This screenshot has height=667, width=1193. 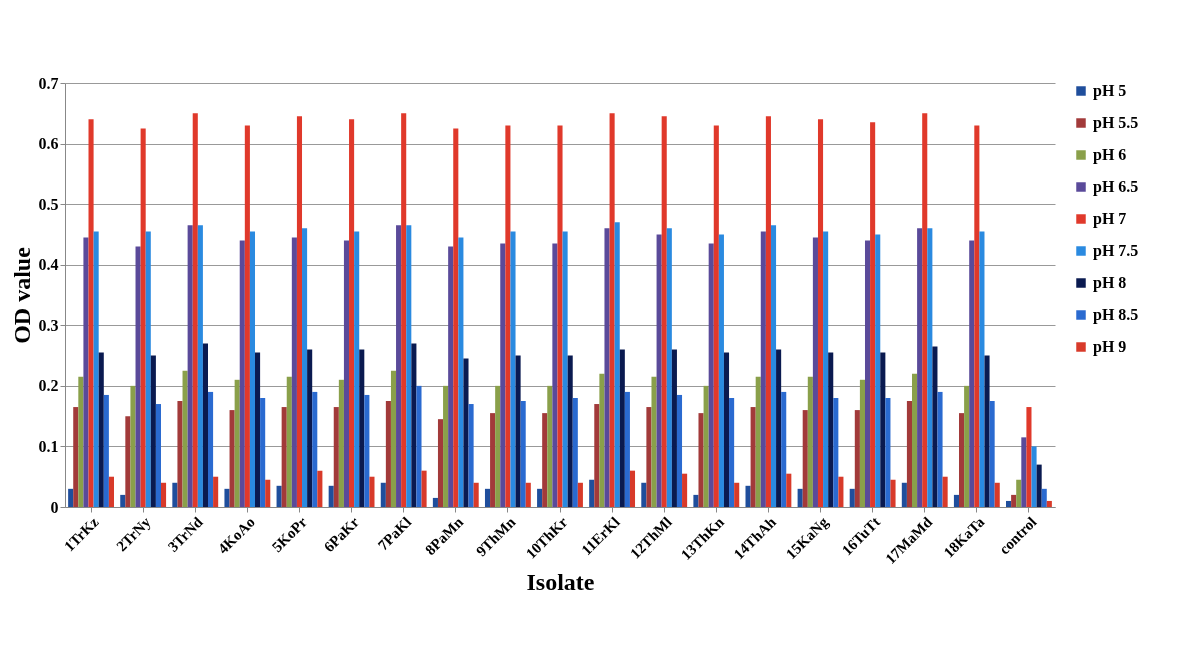 I want to click on legend-label: pH 6.5, so click(x=1116, y=187).